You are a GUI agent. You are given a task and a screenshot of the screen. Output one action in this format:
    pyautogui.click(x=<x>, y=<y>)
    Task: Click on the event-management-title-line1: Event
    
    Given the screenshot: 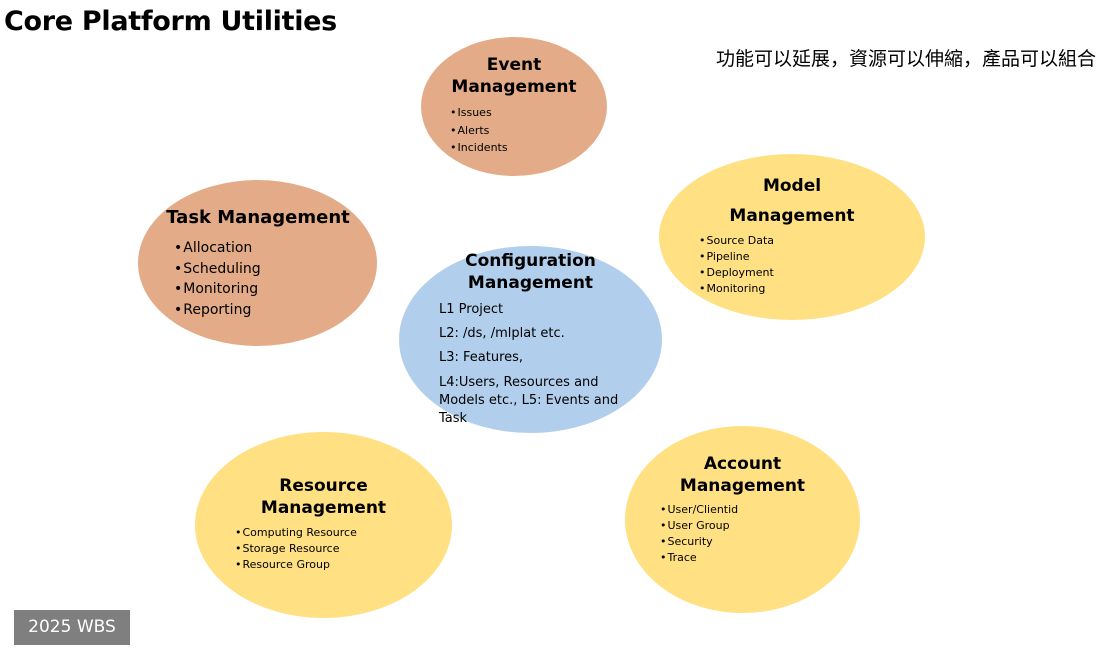 What is the action you would take?
    pyautogui.click(x=514, y=65)
    